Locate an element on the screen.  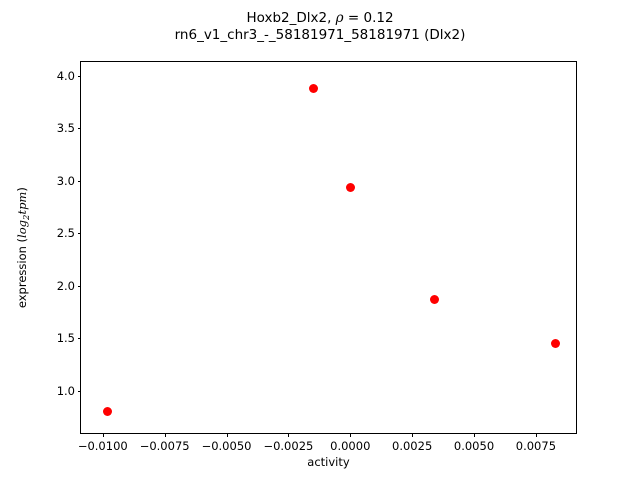
y-tick-label: 1.5 is located at coordinates (65, 338).